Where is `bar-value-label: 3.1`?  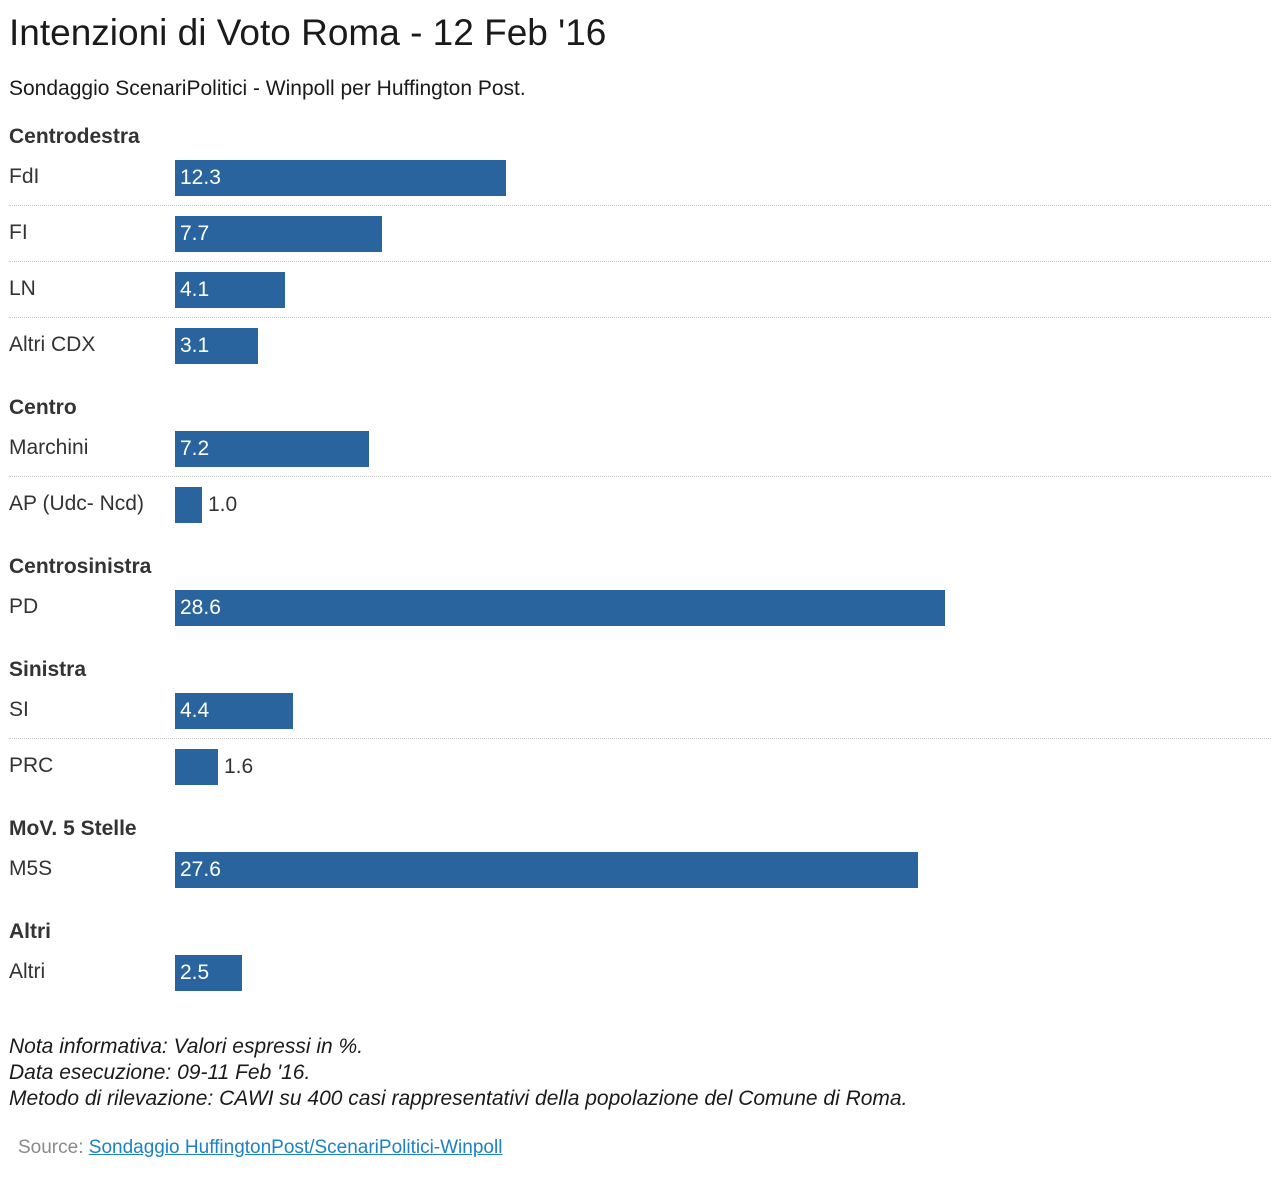
bar-value-label: 3.1 is located at coordinates (195, 345).